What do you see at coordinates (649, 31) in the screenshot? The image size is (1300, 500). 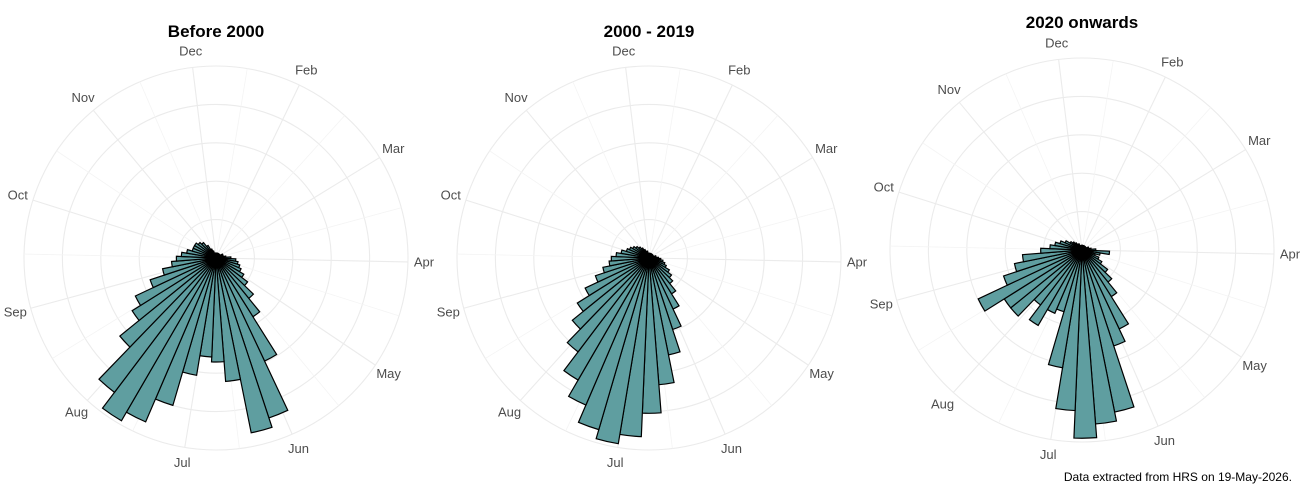 I see `panel-title: 2000 - 2019` at bounding box center [649, 31].